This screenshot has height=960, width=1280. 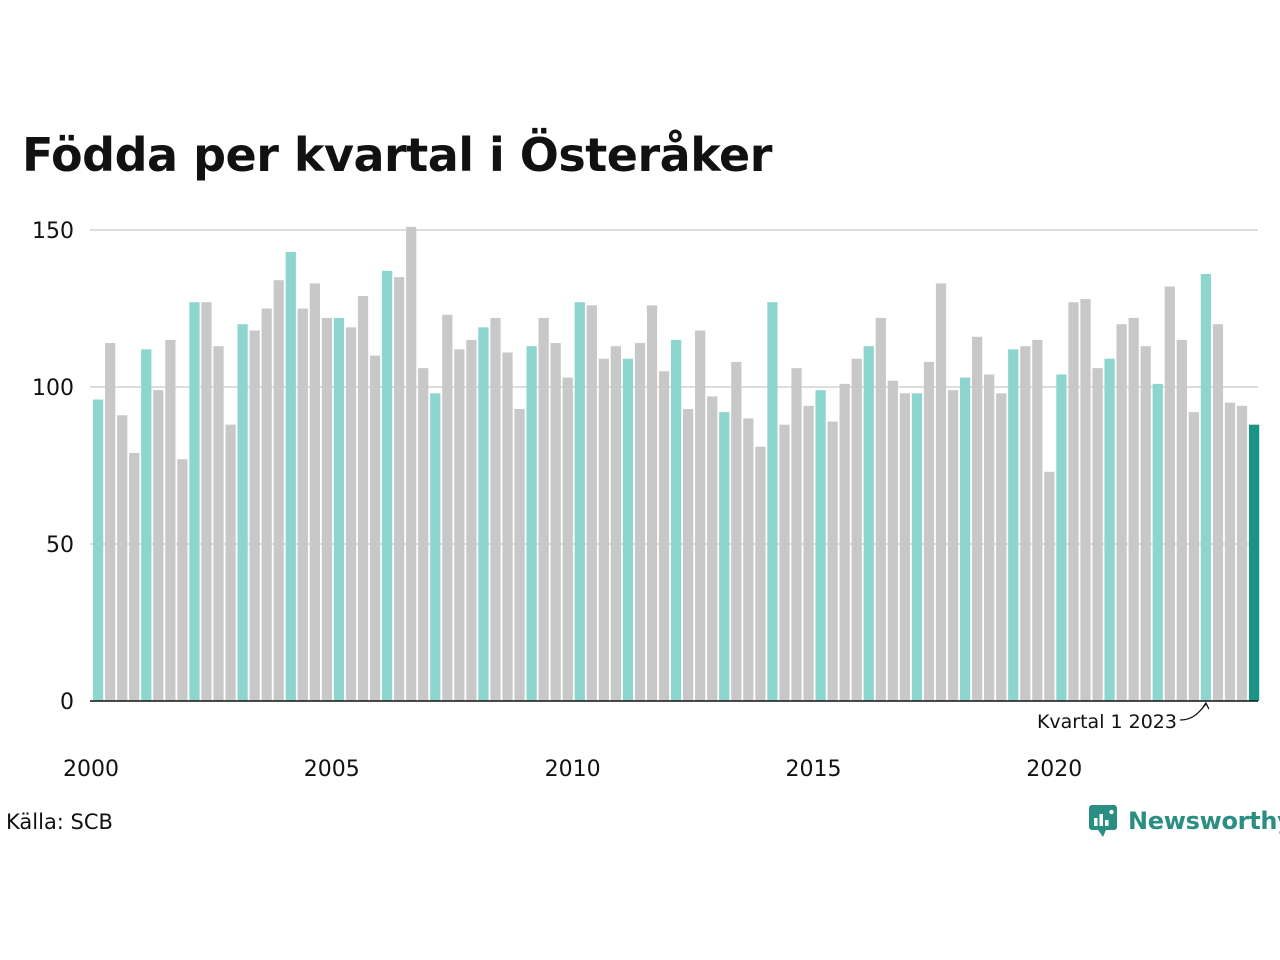 What do you see at coordinates (814, 769) in the screenshot?
I see `x-tick-label: 2015` at bounding box center [814, 769].